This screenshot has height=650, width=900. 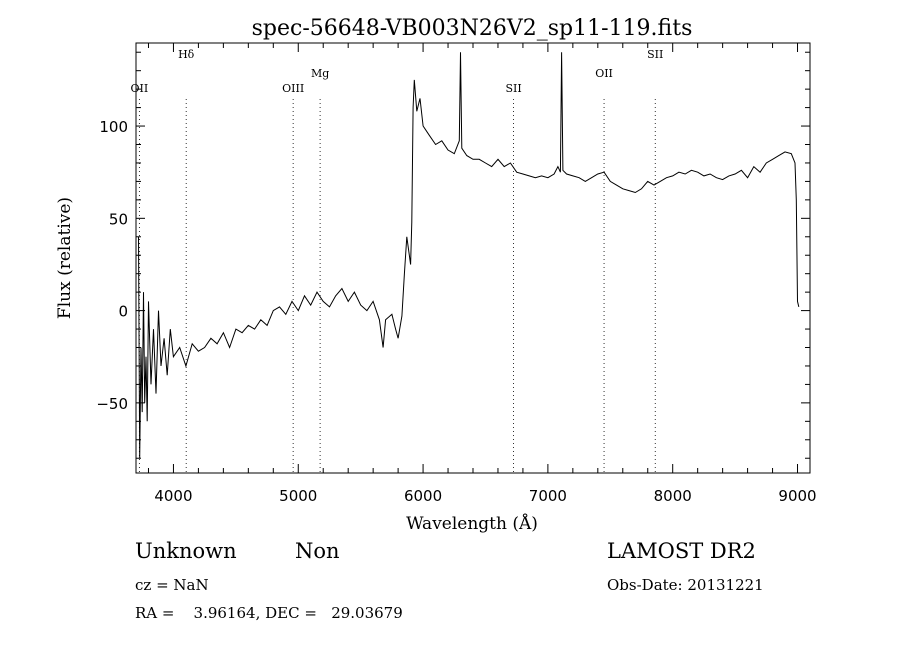 What do you see at coordinates (65, 258) in the screenshot?
I see `y-axis-label: Flux (relative)` at bounding box center [65, 258].